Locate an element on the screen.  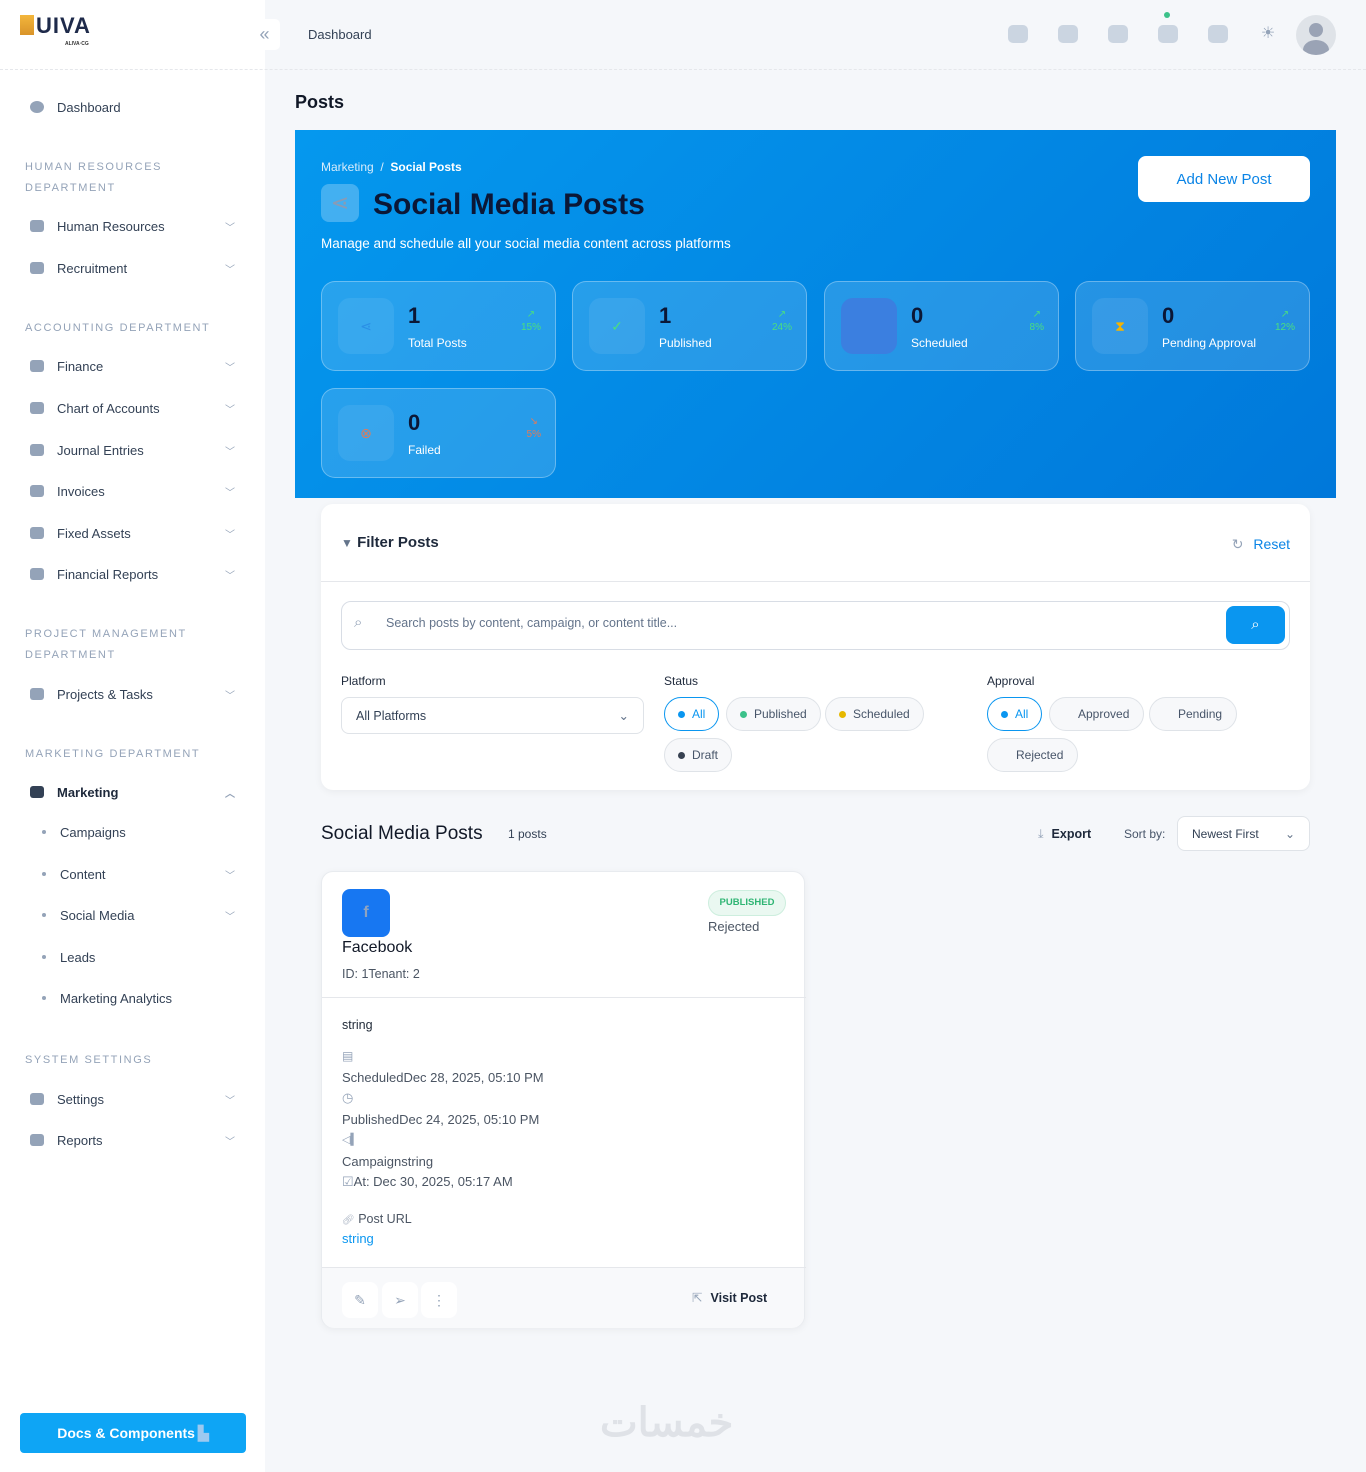
sort-select: Newest First ⌄ is located at coordinates (1243, 833).